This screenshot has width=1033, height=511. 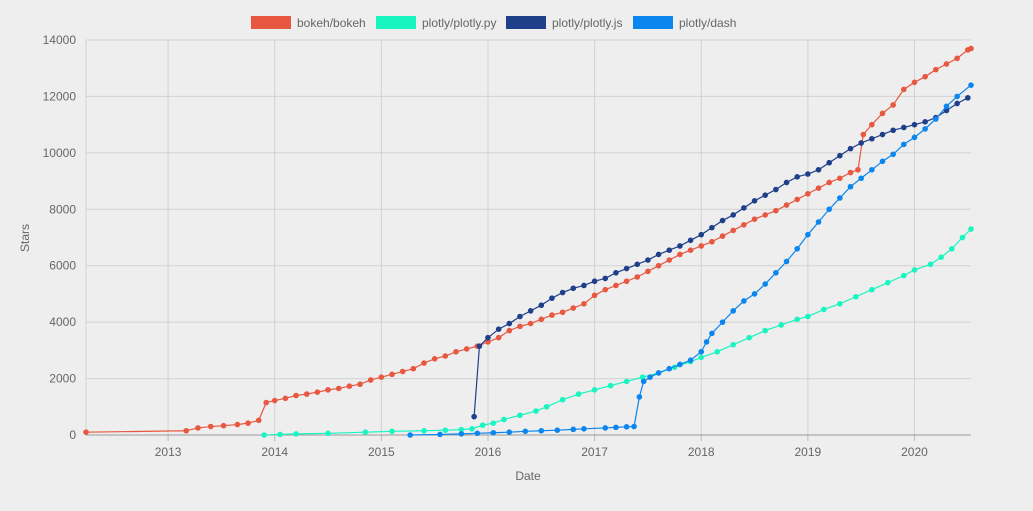 I want to click on y-tick-label: 10000, so click(x=60, y=153).